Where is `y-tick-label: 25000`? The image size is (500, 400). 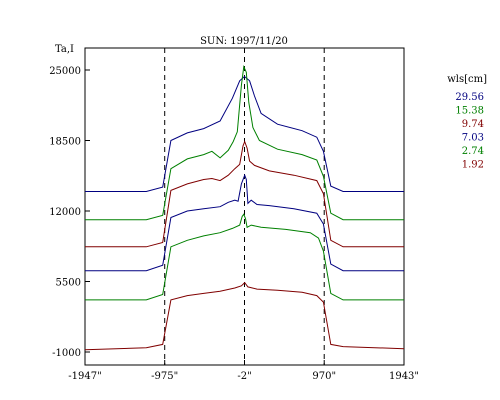 y-tick-label: 25000 is located at coordinates (65, 71).